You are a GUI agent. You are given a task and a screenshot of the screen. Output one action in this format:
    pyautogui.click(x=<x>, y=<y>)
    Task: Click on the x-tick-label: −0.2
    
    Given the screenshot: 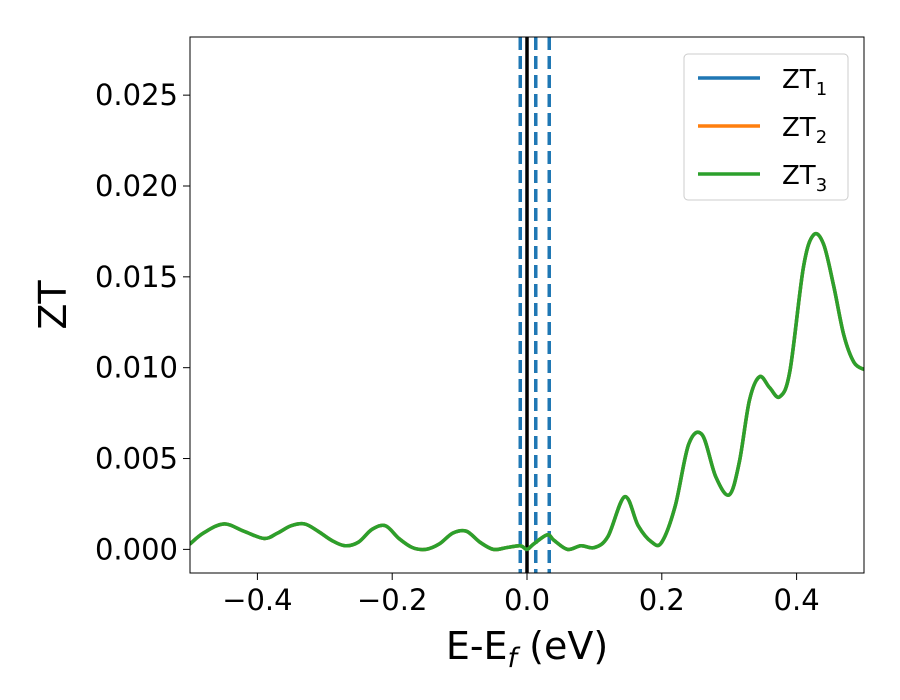 What is the action you would take?
    pyautogui.click(x=392, y=600)
    